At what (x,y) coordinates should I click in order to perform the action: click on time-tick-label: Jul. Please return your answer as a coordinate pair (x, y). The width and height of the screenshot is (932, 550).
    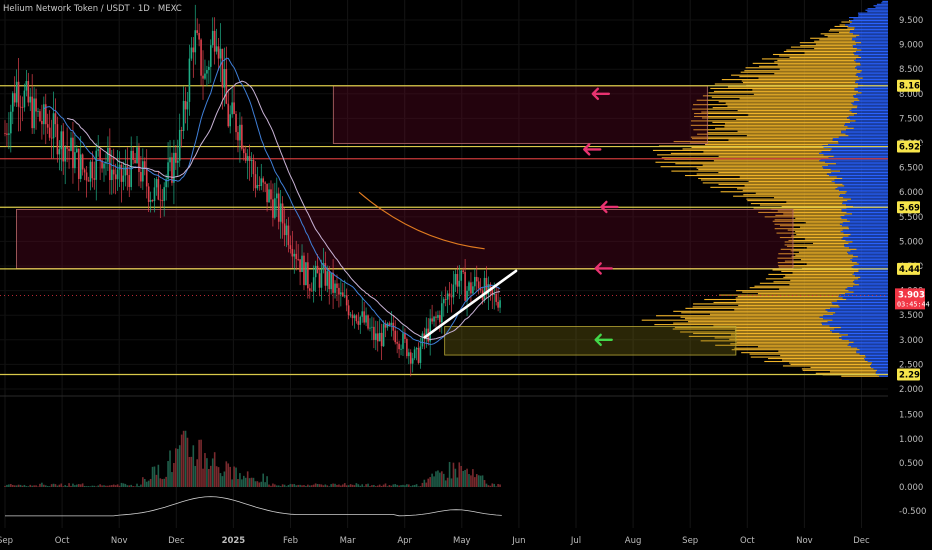
    Looking at the image, I should click on (575, 541).